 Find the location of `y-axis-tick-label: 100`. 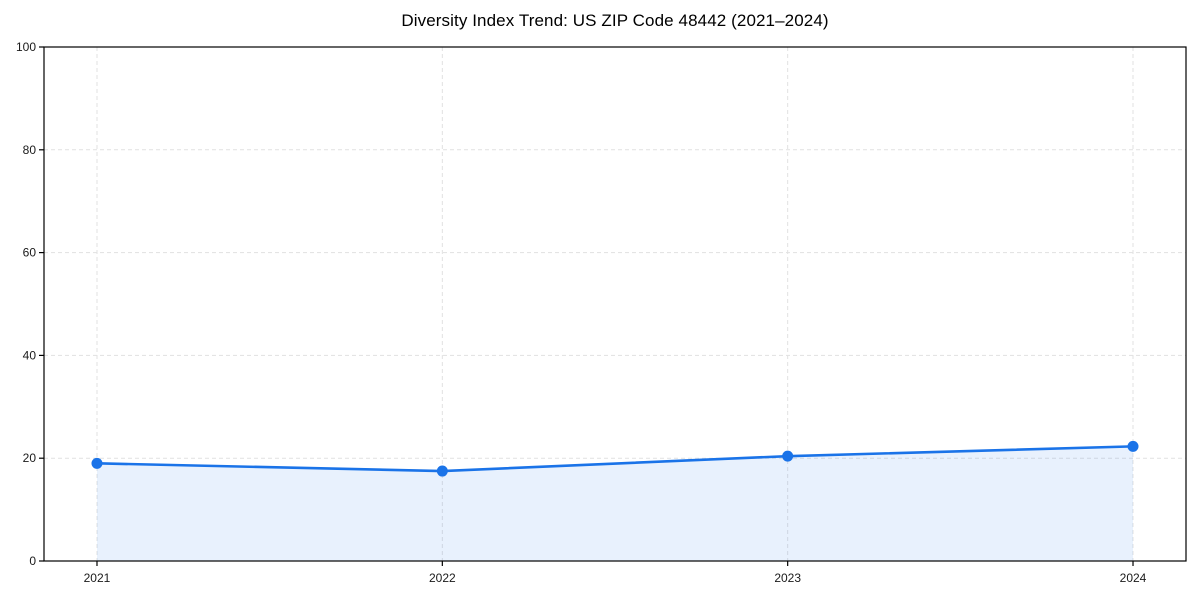

y-axis-tick-label: 100 is located at coordinates (26, 47).